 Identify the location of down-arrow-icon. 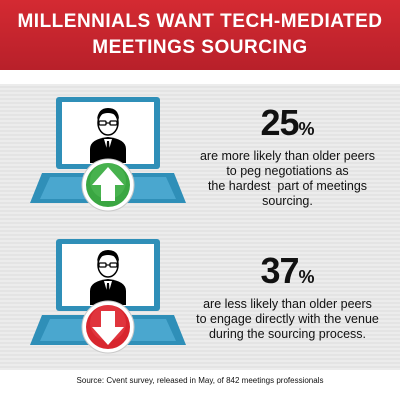
(108, 327).